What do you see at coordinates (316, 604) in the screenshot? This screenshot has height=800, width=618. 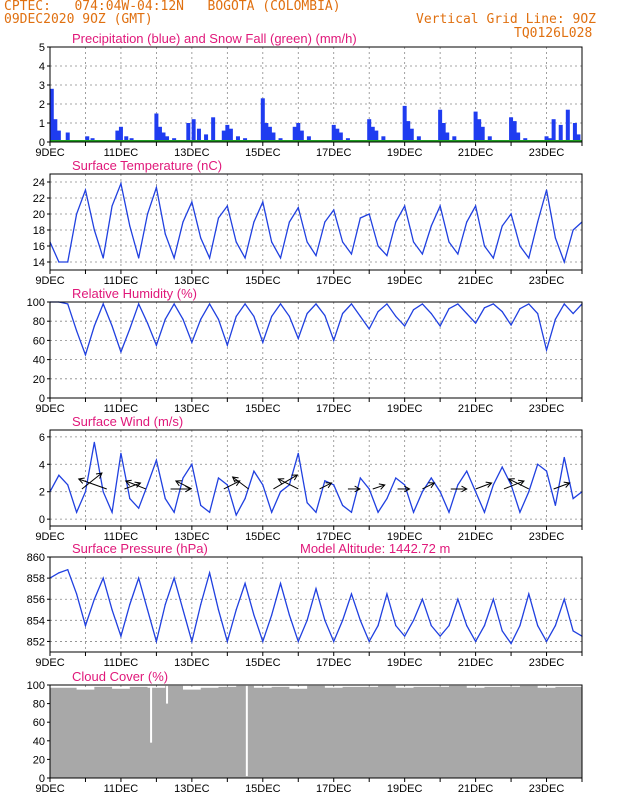 I see `pressure-frame` at bounding box center [316, 604].